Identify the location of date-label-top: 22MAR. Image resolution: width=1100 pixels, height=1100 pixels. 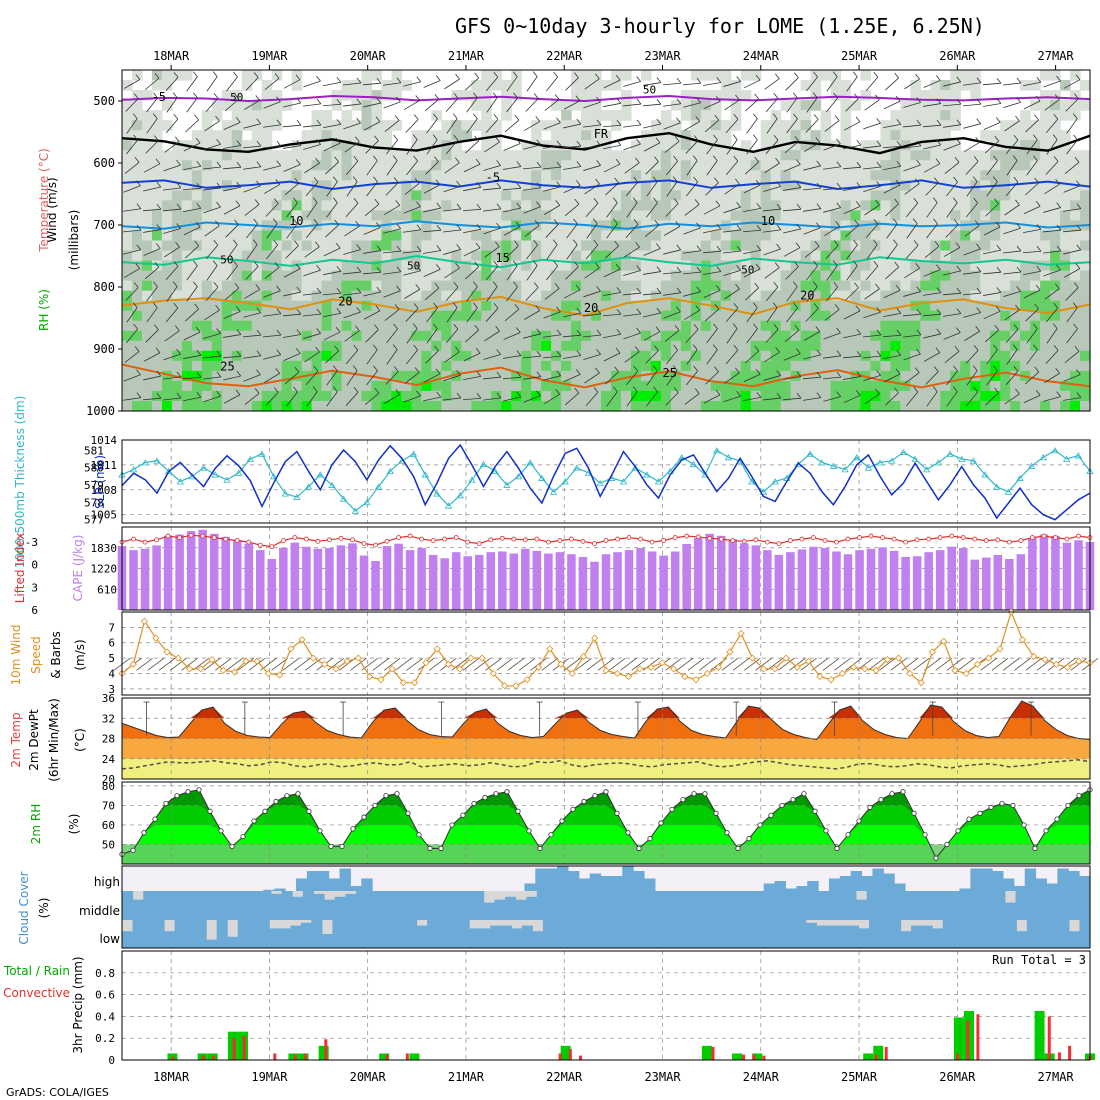
(564, 56).